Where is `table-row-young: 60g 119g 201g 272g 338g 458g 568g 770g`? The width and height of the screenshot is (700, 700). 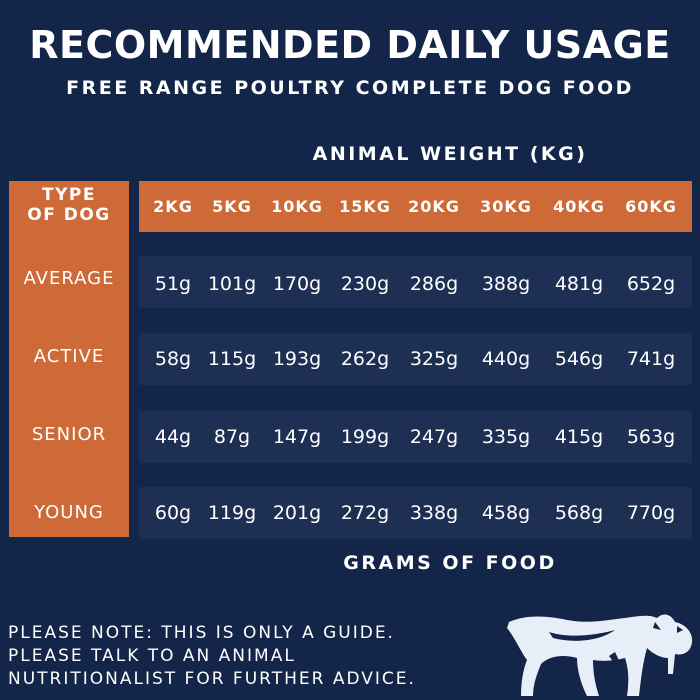 table-row-young: 60g 119g 201g 272g 338g 458g 568g 770g is located at coordinates (415, 513).